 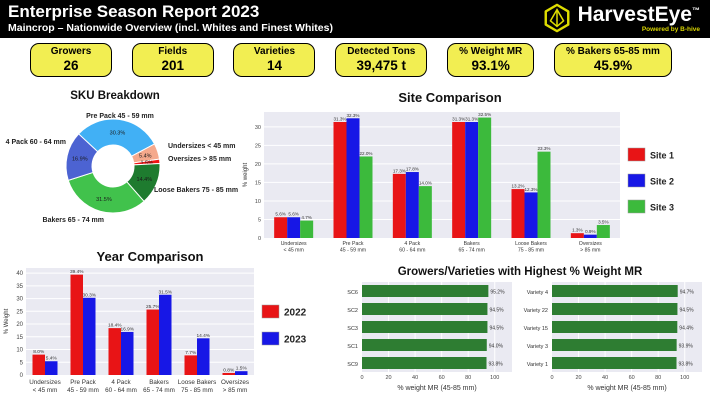 What do you see at coordinates (118, 133) in the screenshot?
I see `slice-percent-label: 30.3%` at bounding box center [118, 133].